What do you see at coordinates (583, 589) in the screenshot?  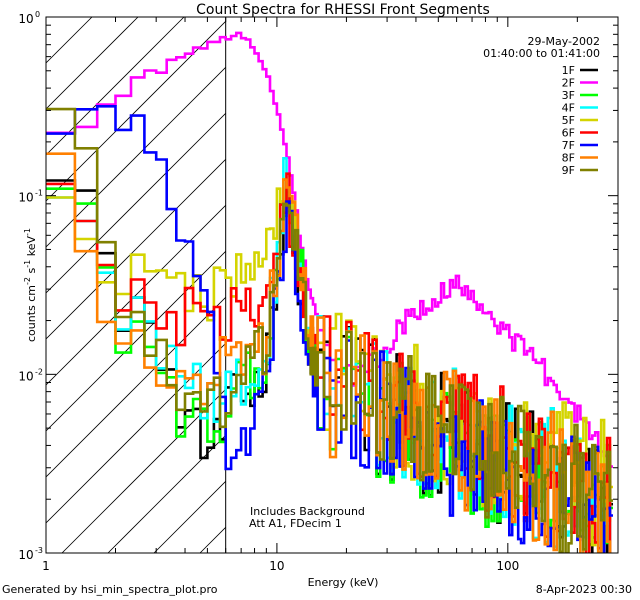 I see `footer-timestamp: 8-Apr-2023 00:30` at bounding box center [583, 589].